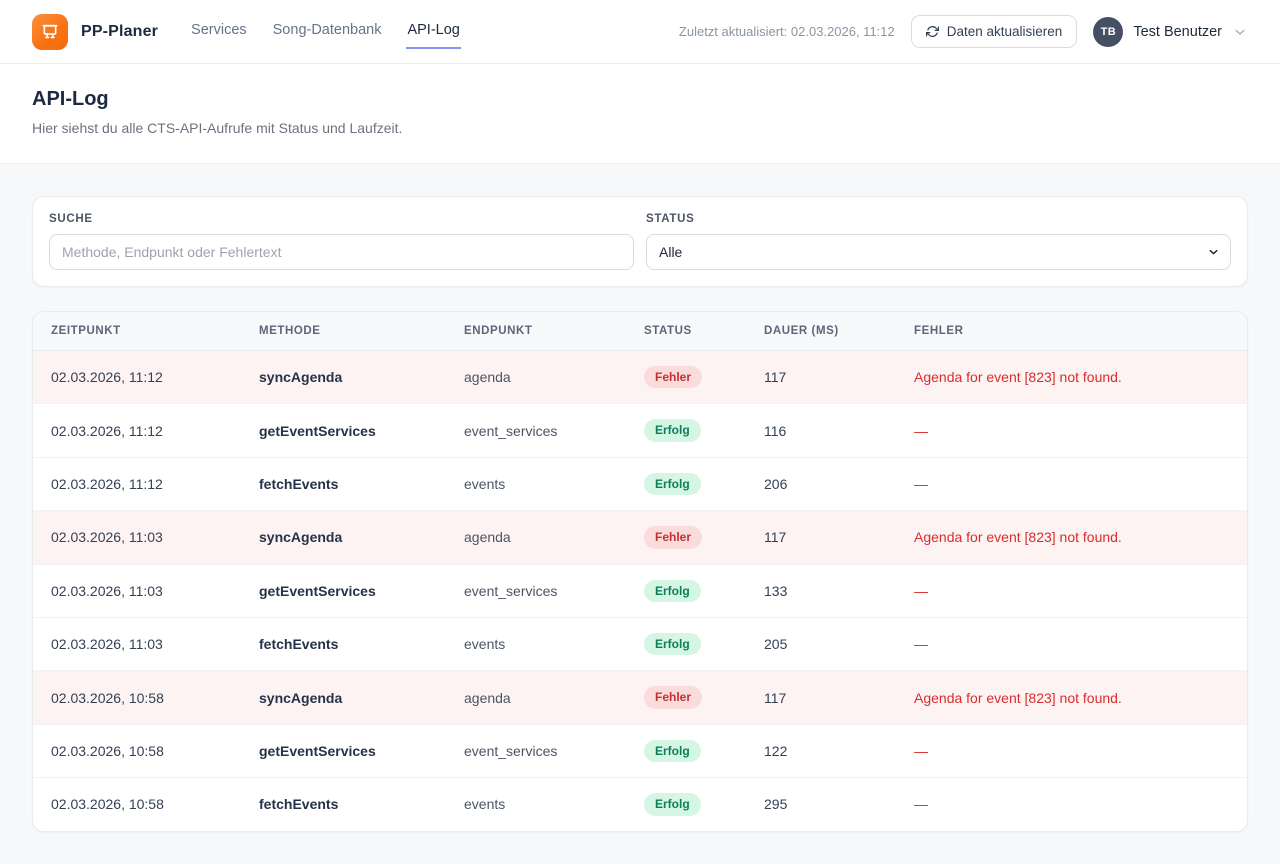 This screenshot has width=1280, height=864. What do you see at coordinates (71, 219) in the screenshot?
I see `search-label: SUCHE` at bounding box center [71, 219].